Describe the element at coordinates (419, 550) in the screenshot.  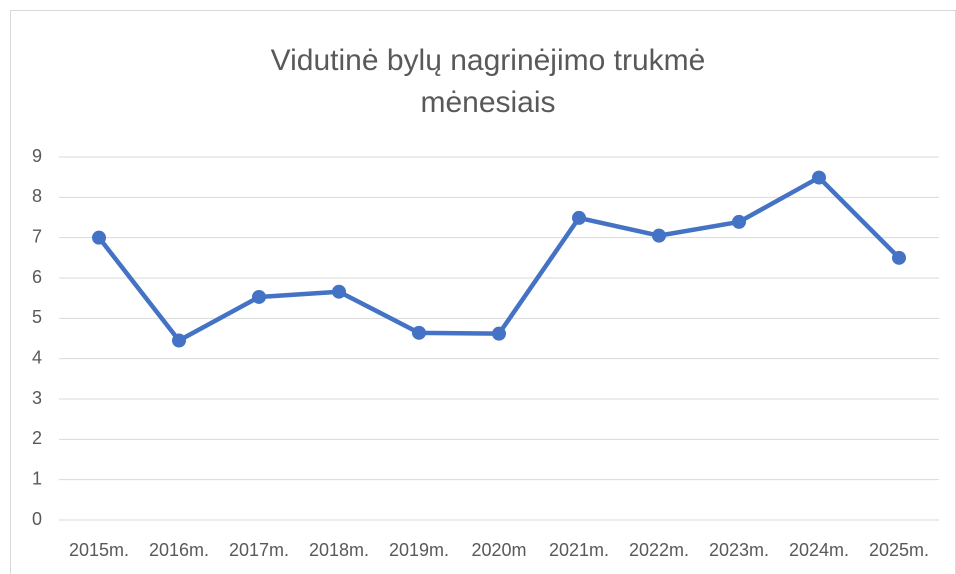
I see `x-tick-label: 2019m.` at that location.